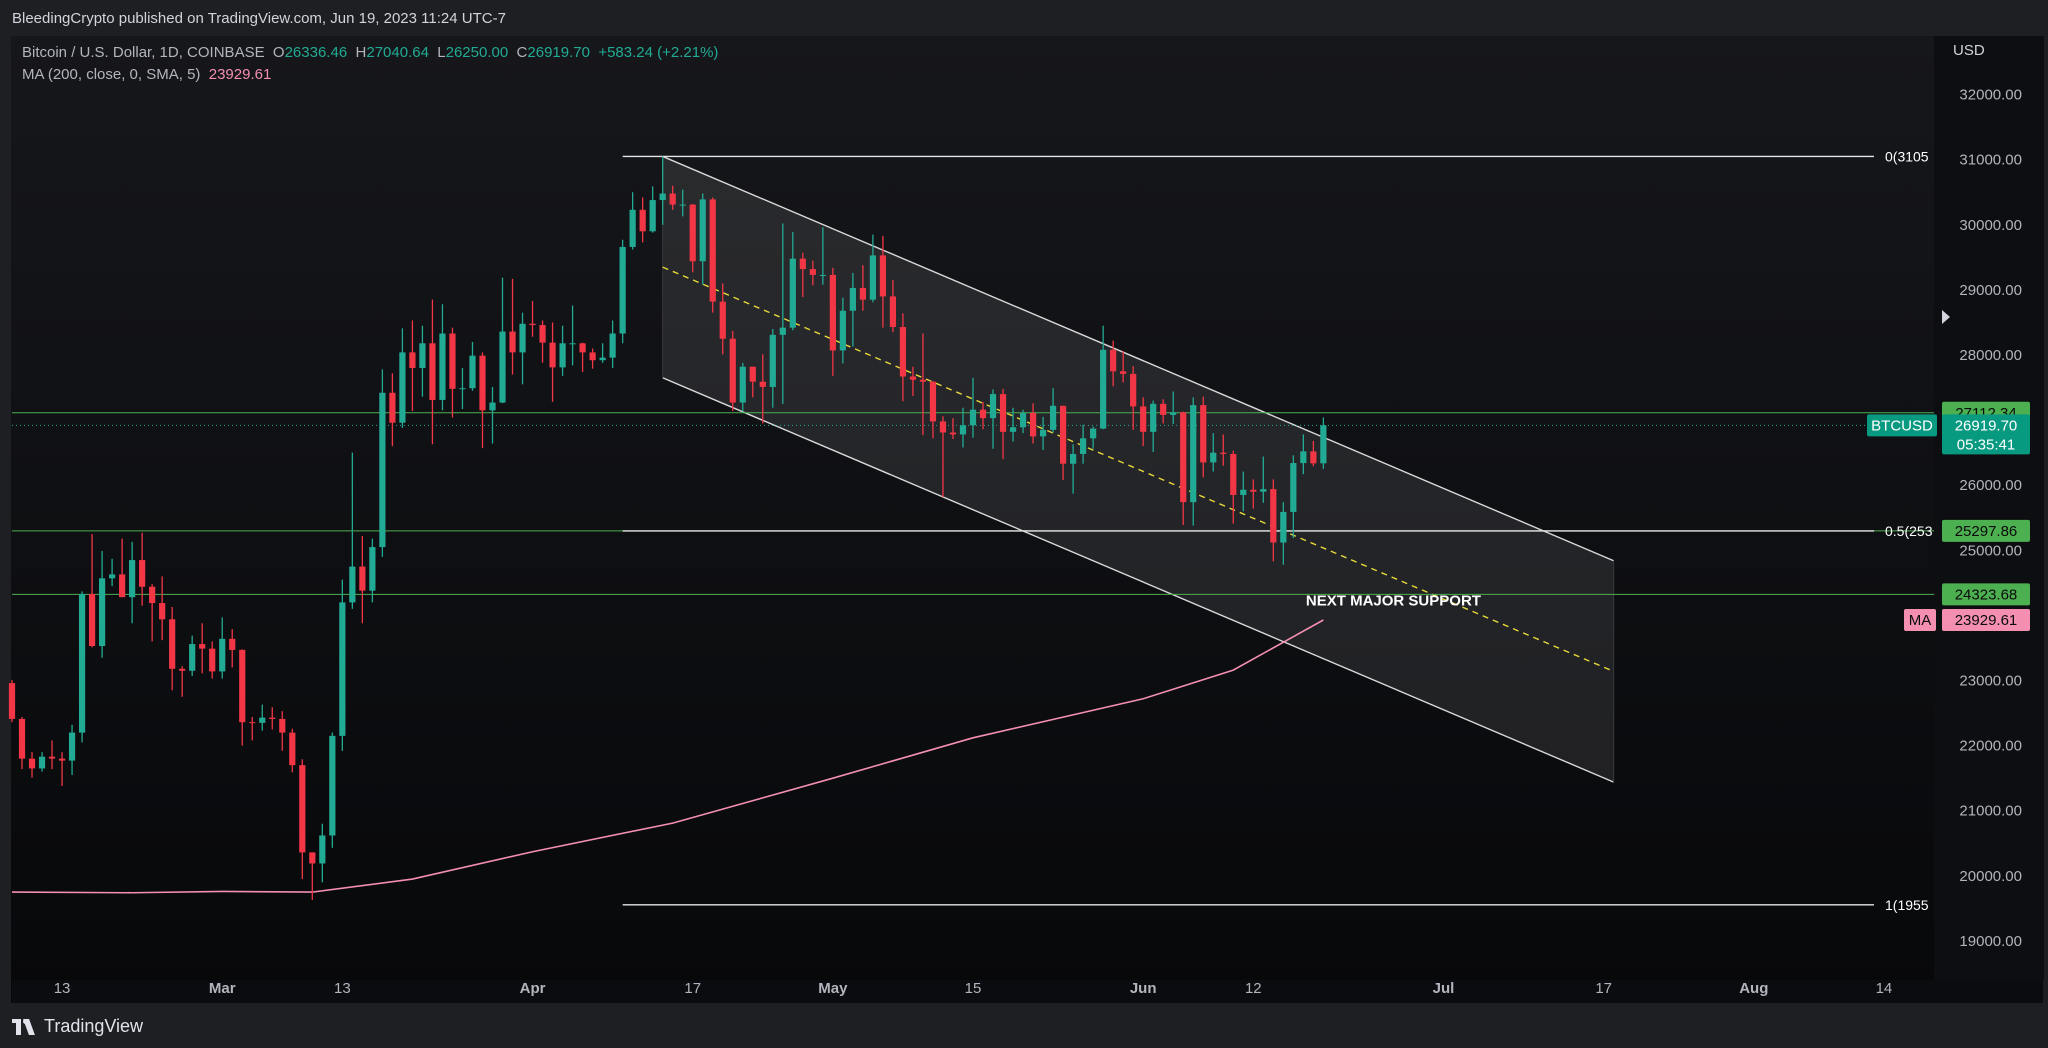 The width and height of the screenshot is (2048, 1048). I want to click on scroll-right-icon, so click(1946, 317).